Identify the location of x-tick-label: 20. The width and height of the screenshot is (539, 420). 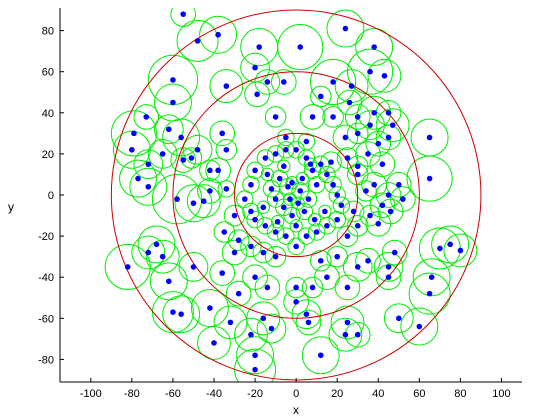
(337, 394).